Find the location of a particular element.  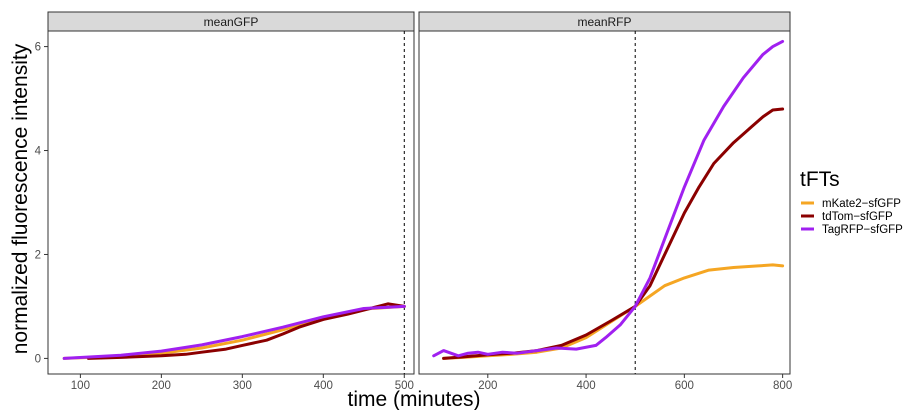

x-tick-label: 500 is located at coordinates (404, 386).